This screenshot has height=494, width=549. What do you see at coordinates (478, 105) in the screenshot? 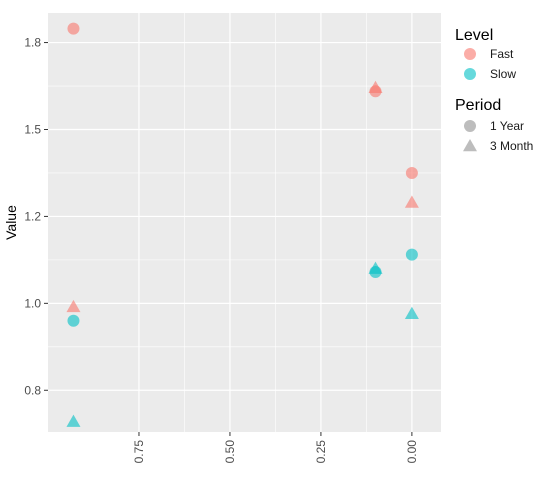
I see `legend-title: Period` at bounding box center [478, 105].